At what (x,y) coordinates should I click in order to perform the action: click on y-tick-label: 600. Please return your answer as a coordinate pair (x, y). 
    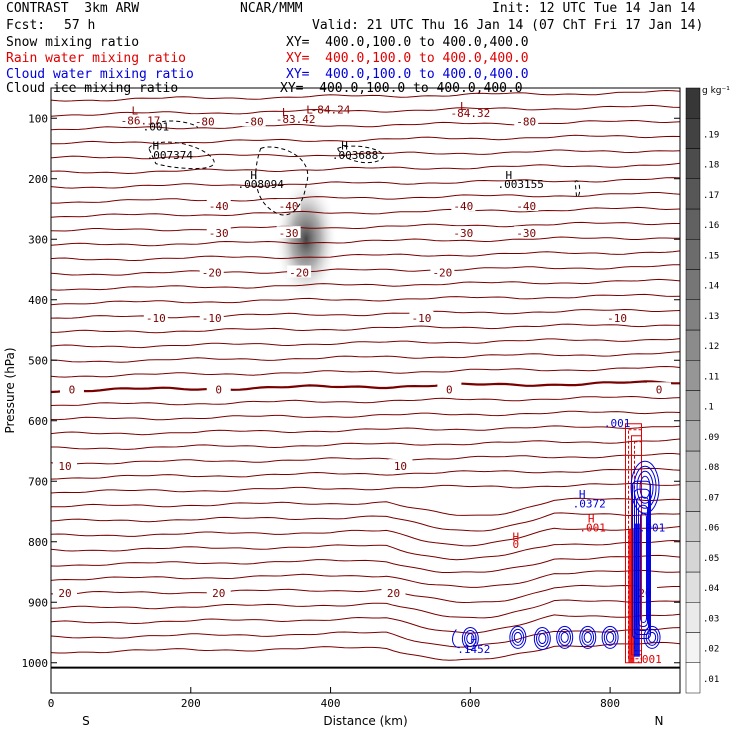
    Looking at the image, I should click on (38, 421).